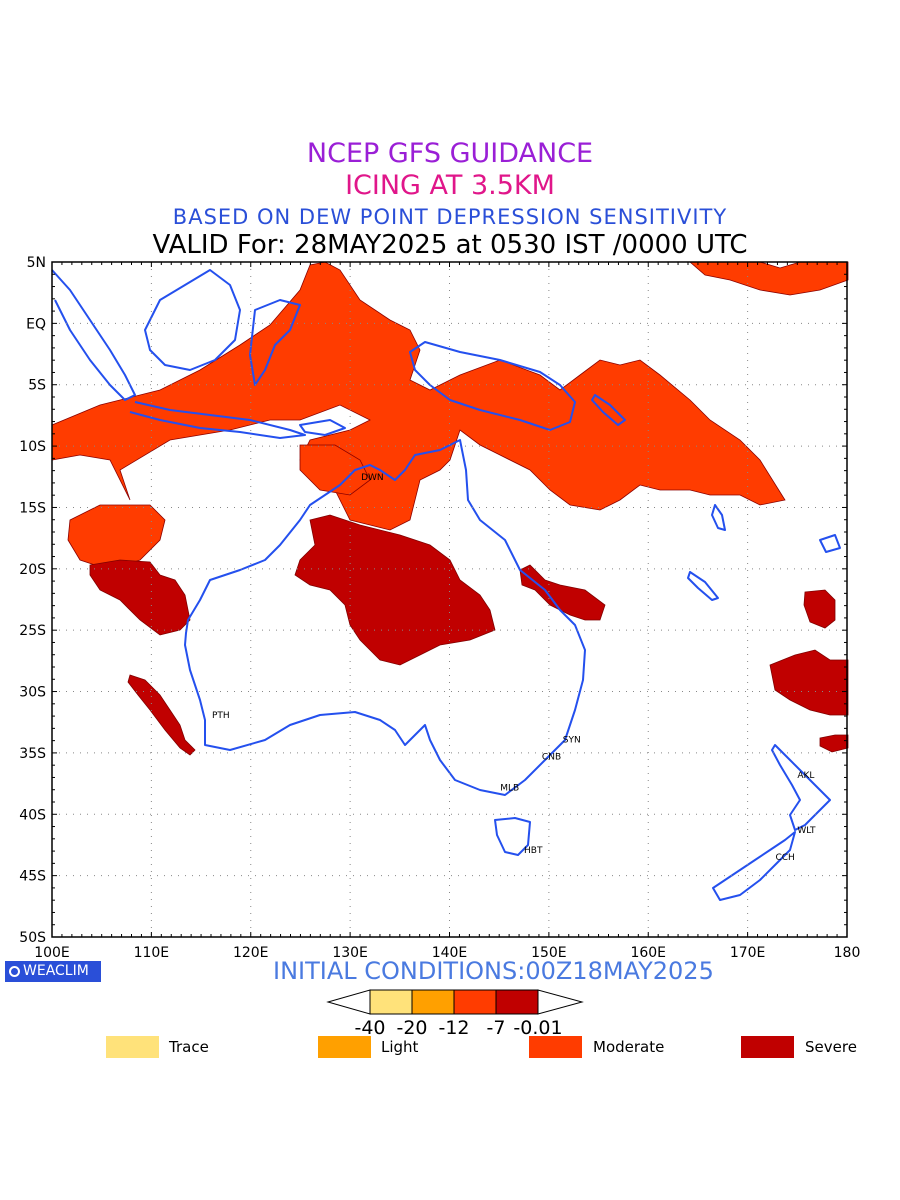  Describe the element at coordinates (533, 851) in the screenshot. I see `station-hbt: HBT` at that location.